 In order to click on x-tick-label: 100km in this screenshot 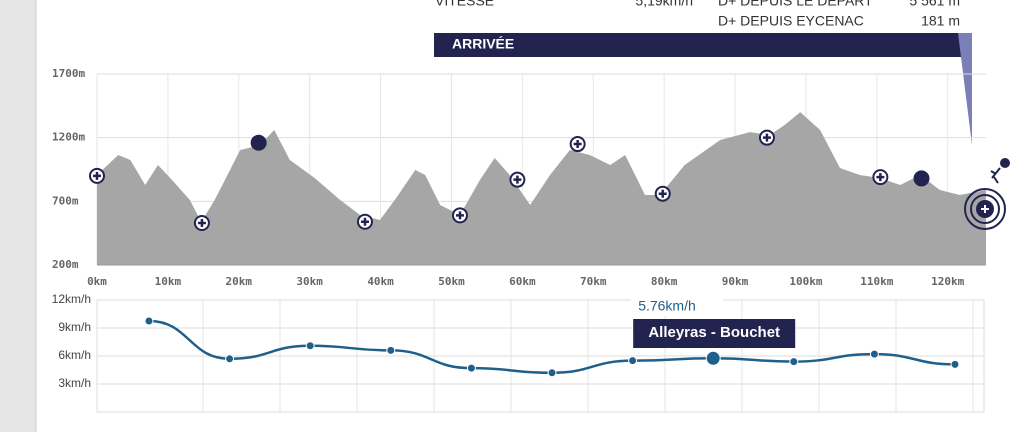, I will do `click(805, 281)`.